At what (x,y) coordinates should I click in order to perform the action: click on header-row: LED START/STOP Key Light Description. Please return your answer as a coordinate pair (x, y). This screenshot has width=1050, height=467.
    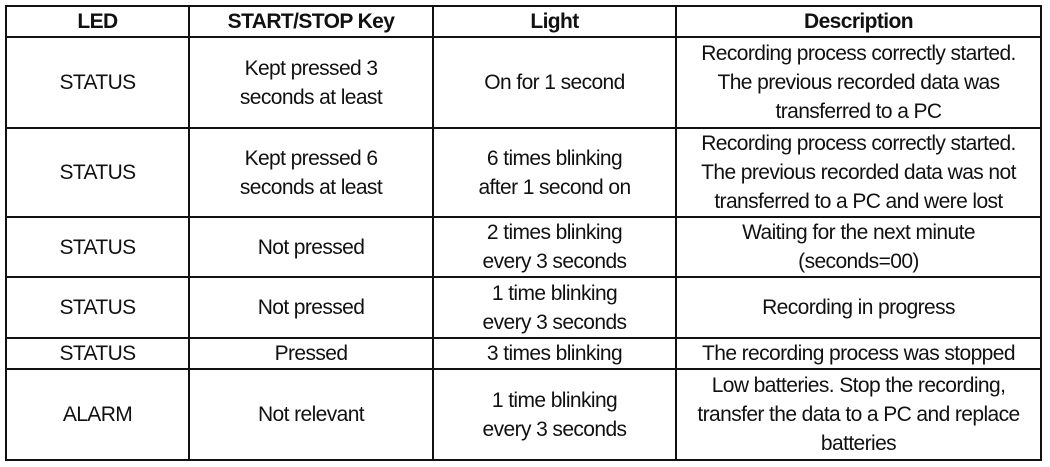
    Looking at the image, I should click on (523, 21).